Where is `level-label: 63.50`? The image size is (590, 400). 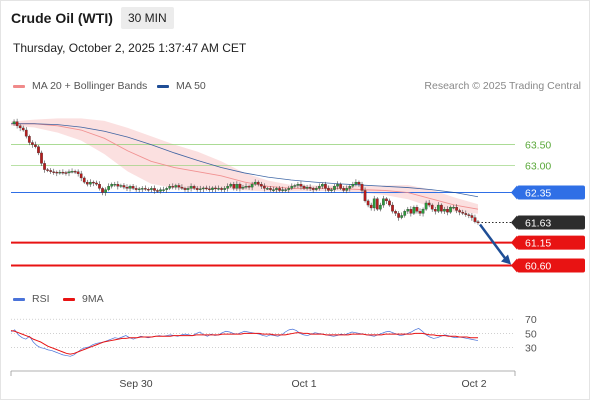
level-label: 63.50 is located at coordinates (538, 146).